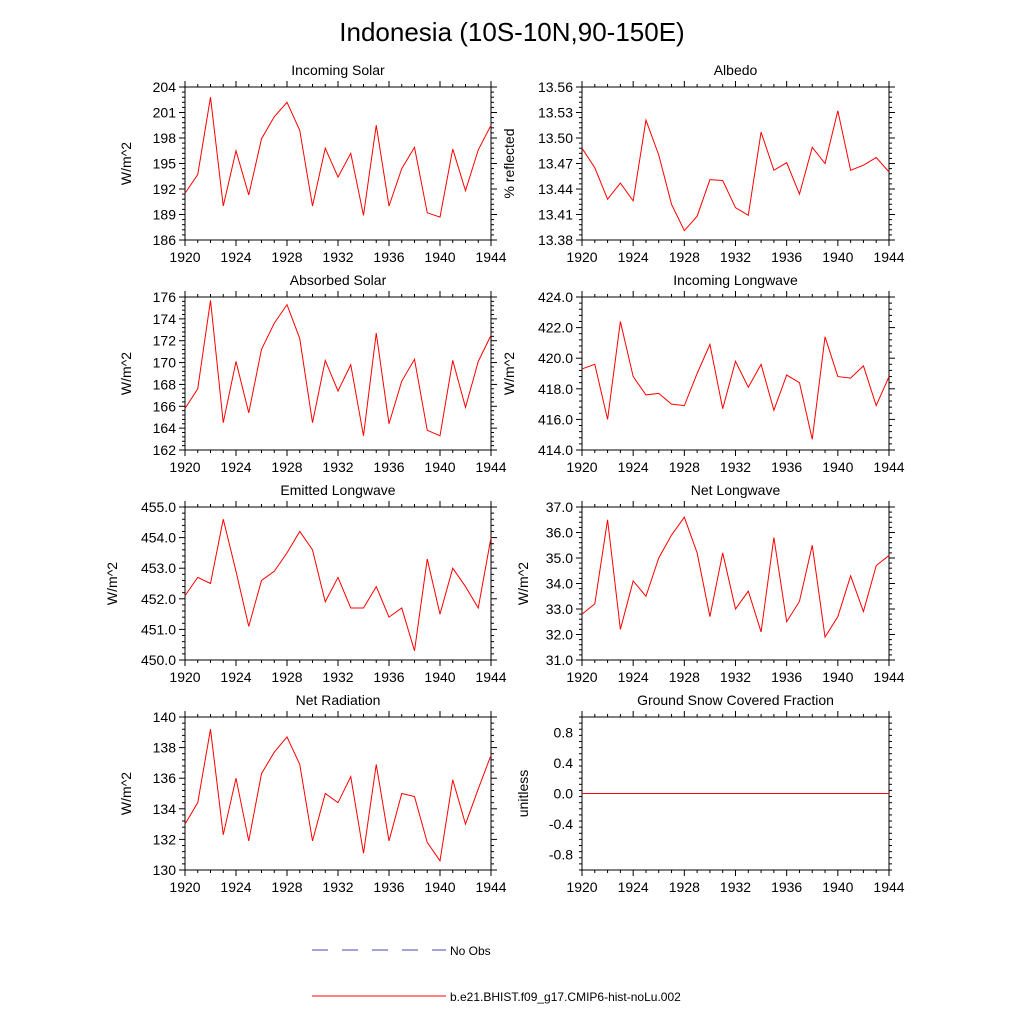 This screenshot has width=1024, height=1024. I want to click on y-tick-label: 140, so click(165, 717).